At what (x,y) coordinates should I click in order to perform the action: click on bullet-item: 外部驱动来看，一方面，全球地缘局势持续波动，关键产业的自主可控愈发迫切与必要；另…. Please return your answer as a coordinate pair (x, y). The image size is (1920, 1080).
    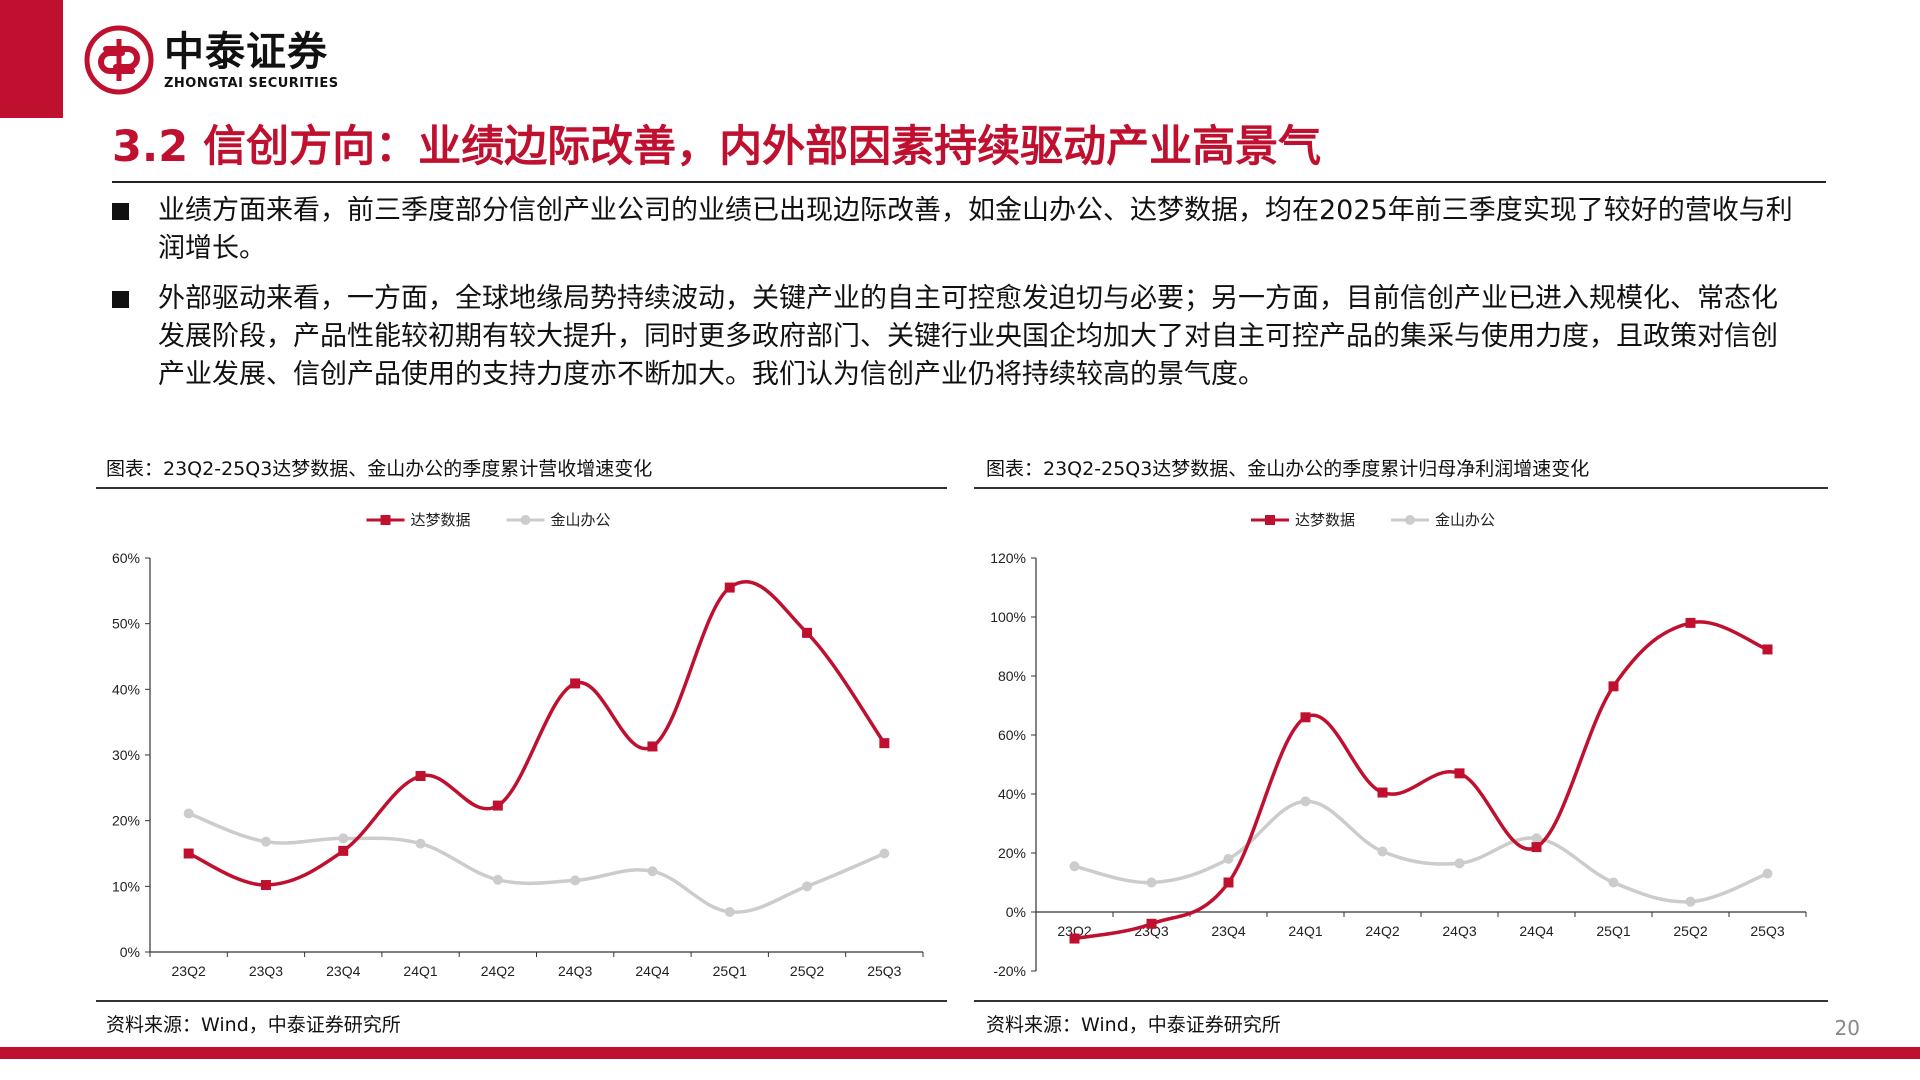
    Looking at the image, I should click on (957, 337).